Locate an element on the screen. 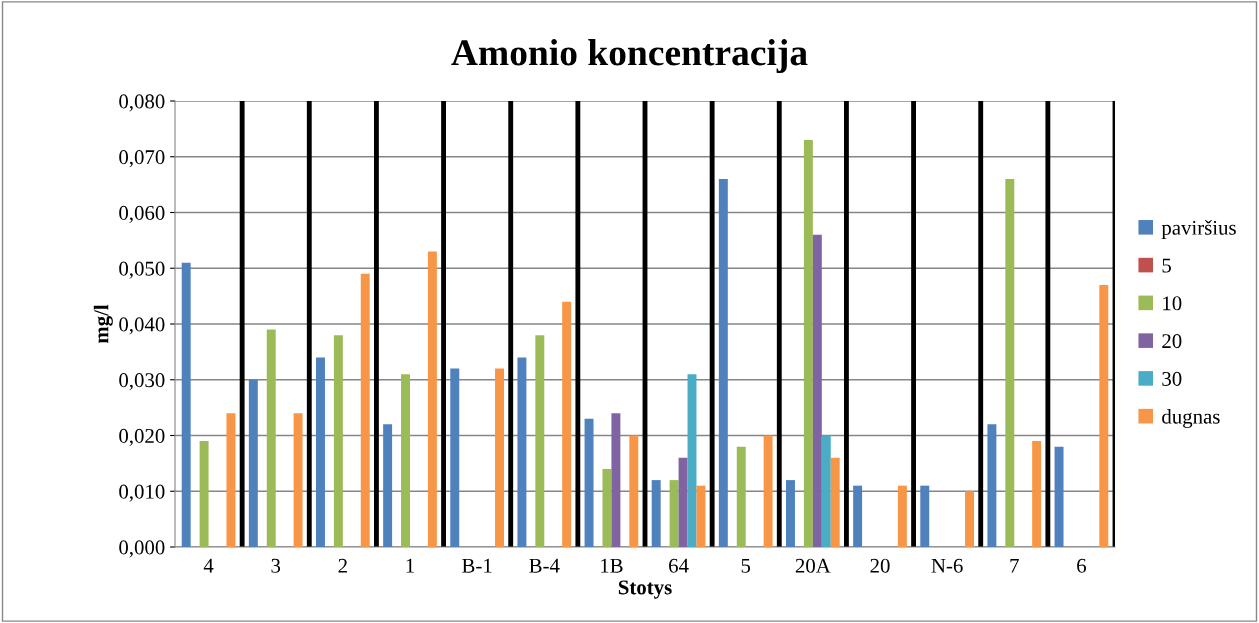  x-tick-label: 7 is located at coordinates (1014, 565).